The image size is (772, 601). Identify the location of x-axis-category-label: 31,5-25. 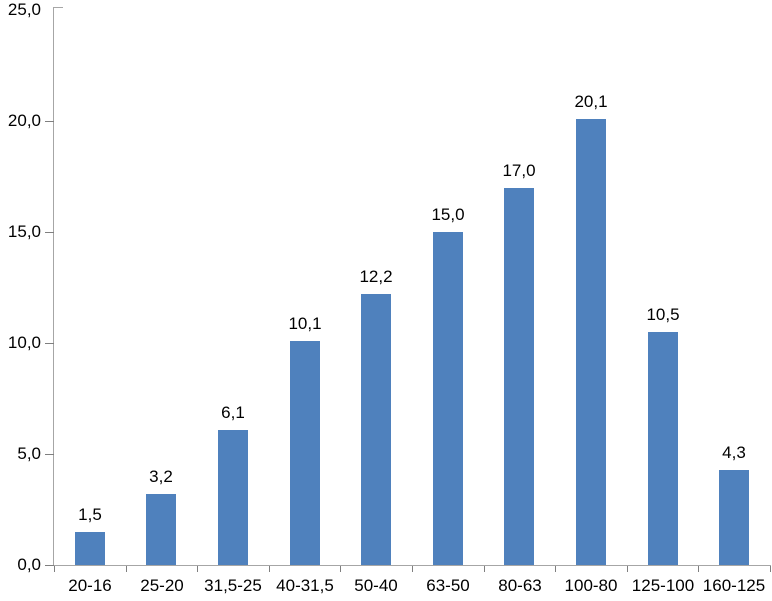
(233, 585).